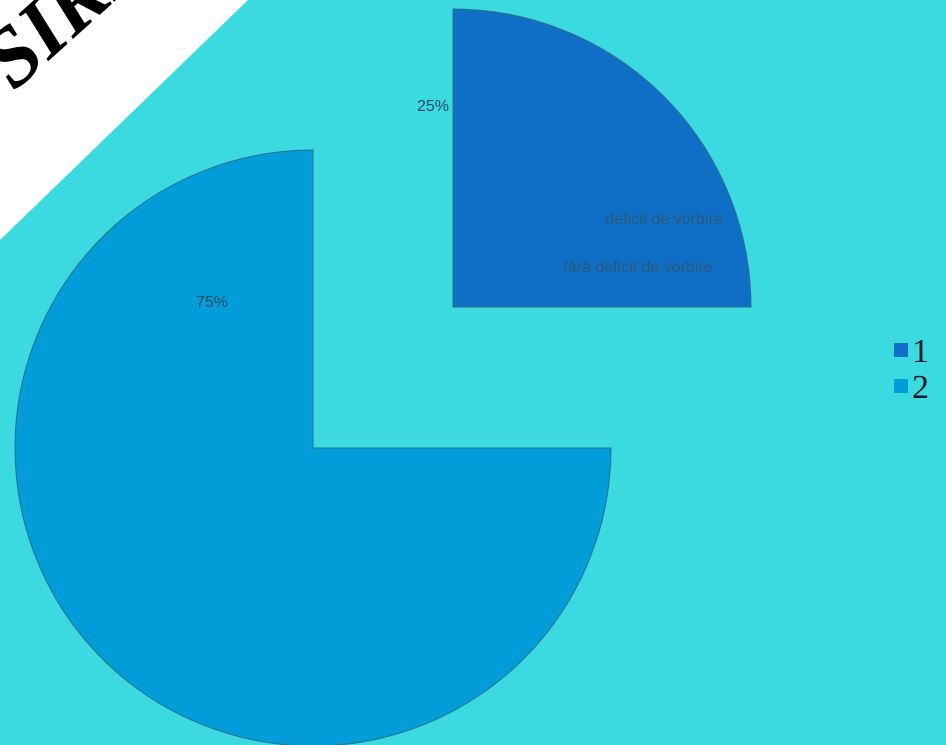 The image size is (946, 745). What do you see at coordinates (920, 351) in the screenshot?
I see `legend-label-1: 1` at bounding box center [920, 351].